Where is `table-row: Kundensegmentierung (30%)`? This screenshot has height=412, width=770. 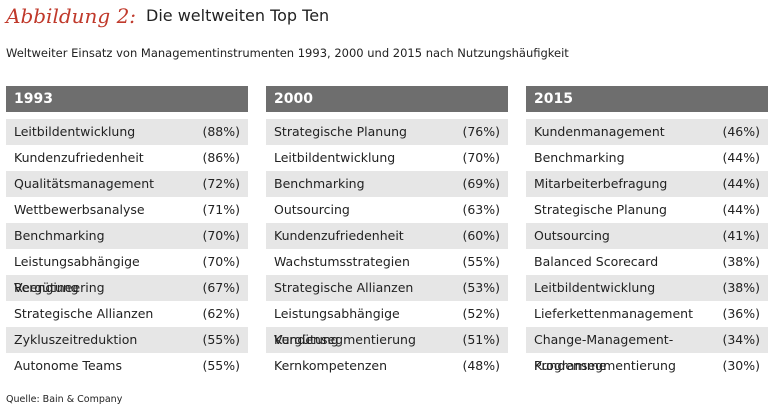
table-row: Kundensegmentierung (30%) is located at coordinates (647, 366).